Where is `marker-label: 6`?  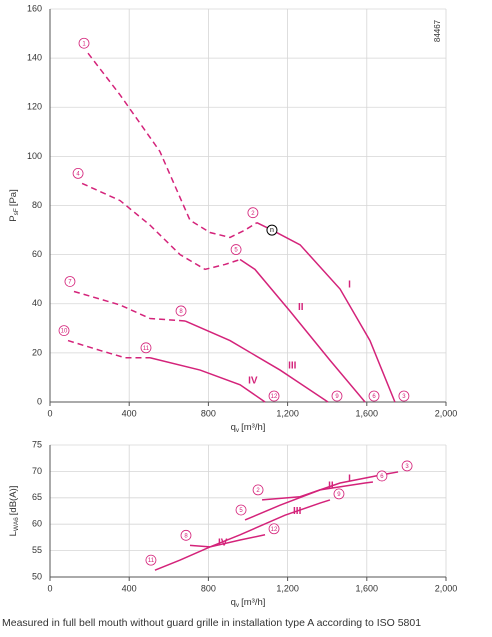 marker-label: 6 is located at coordinates (374, 397).